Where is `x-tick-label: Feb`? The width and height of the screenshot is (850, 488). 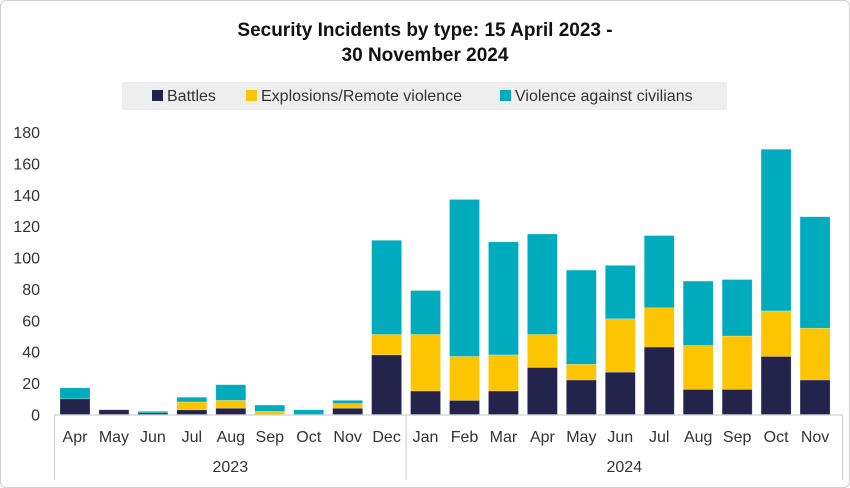
x-tick-label: Feb is located at coordinates (465, 437).